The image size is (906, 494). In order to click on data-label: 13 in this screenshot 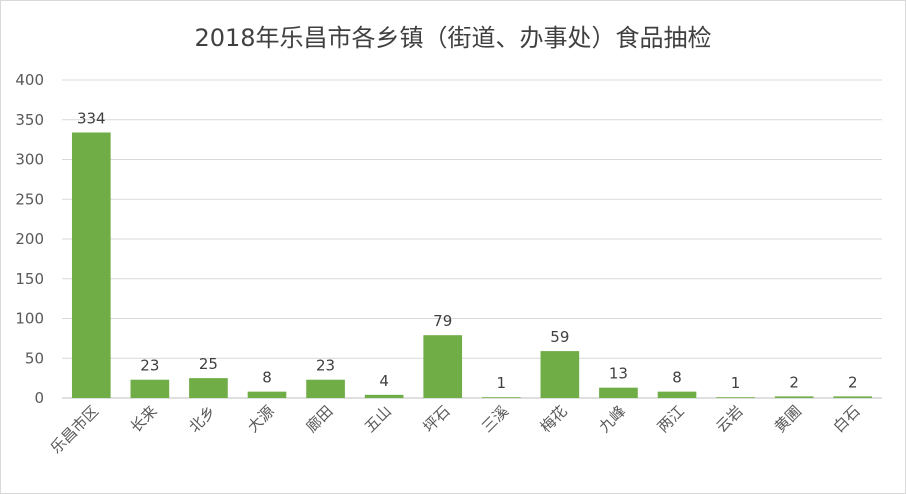, I will do `click(618, 374)`.